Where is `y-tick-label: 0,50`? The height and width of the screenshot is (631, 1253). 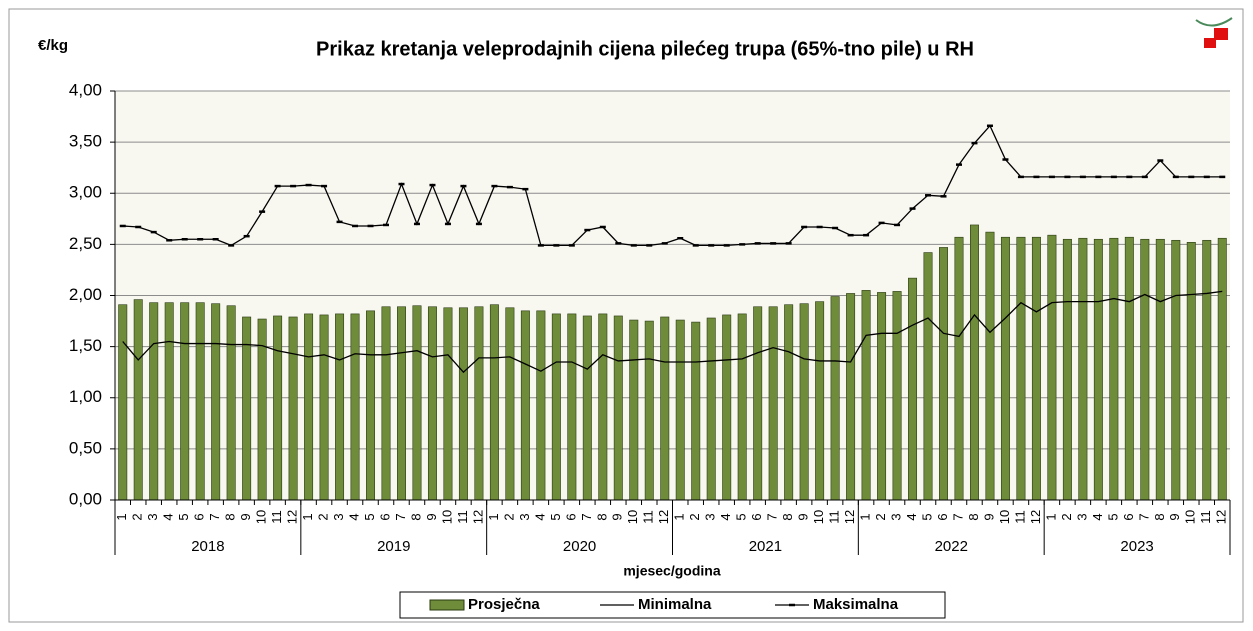 y-tick-label: 0,50 is located at coordinates (85, 447).